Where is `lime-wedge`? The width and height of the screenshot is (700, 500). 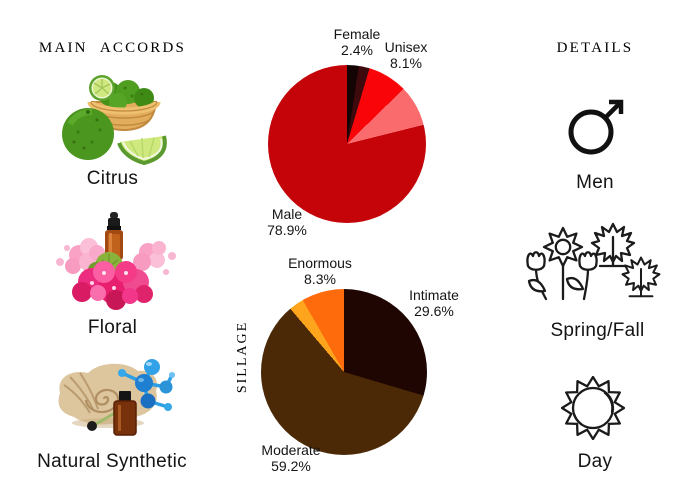 lime-wedge is located at coordinates (142, 150).